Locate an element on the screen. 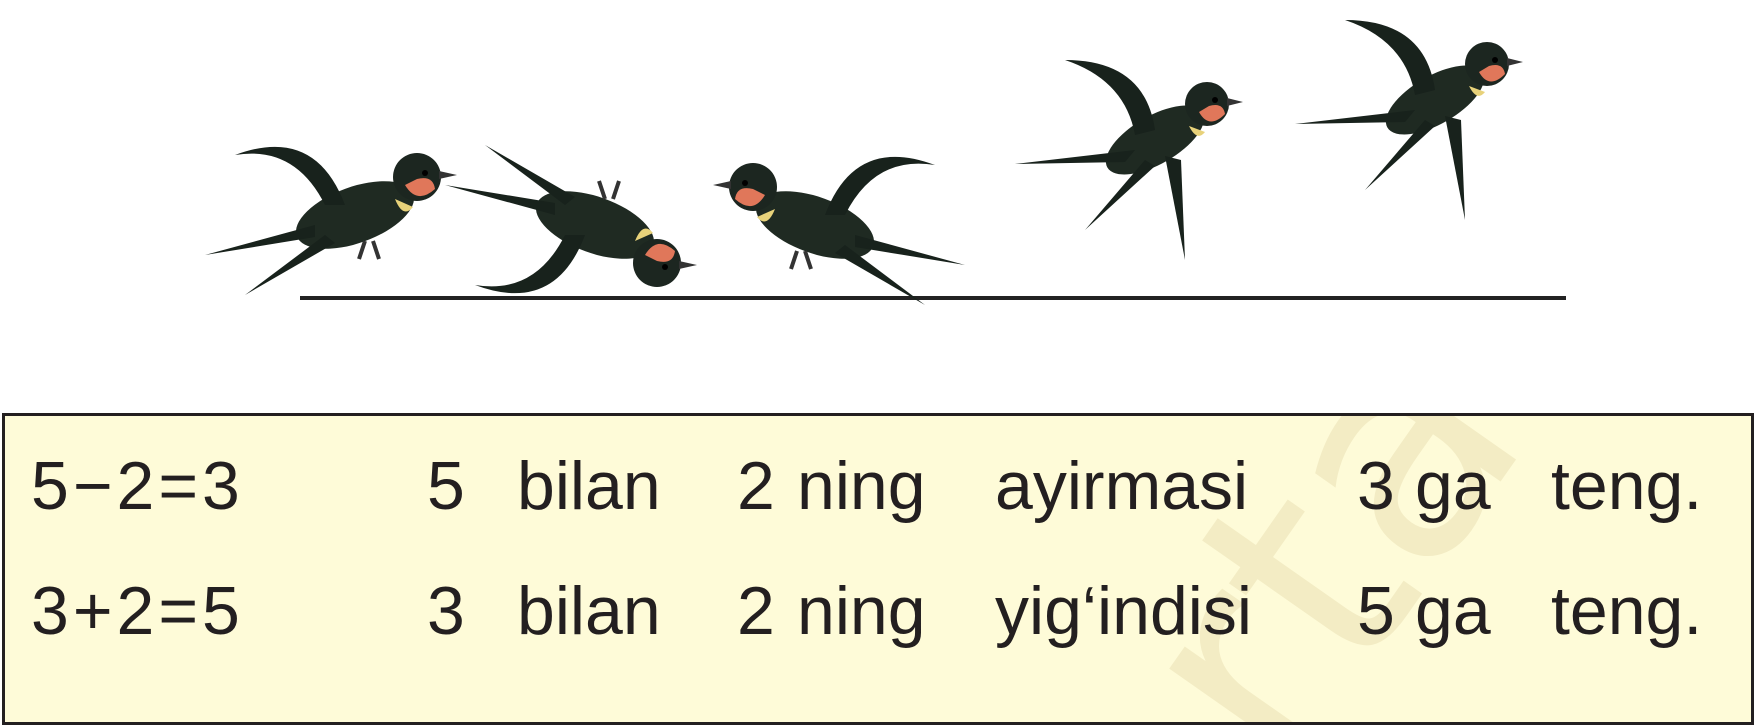  number-result: 5 is located at coordinates (1376, 611).